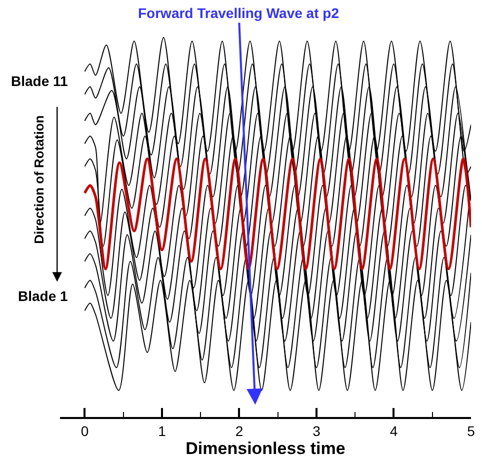 This screenshot has width=482, height=462. I want to click on y-axis-title: Direction of Rotation, so click(38, 179).